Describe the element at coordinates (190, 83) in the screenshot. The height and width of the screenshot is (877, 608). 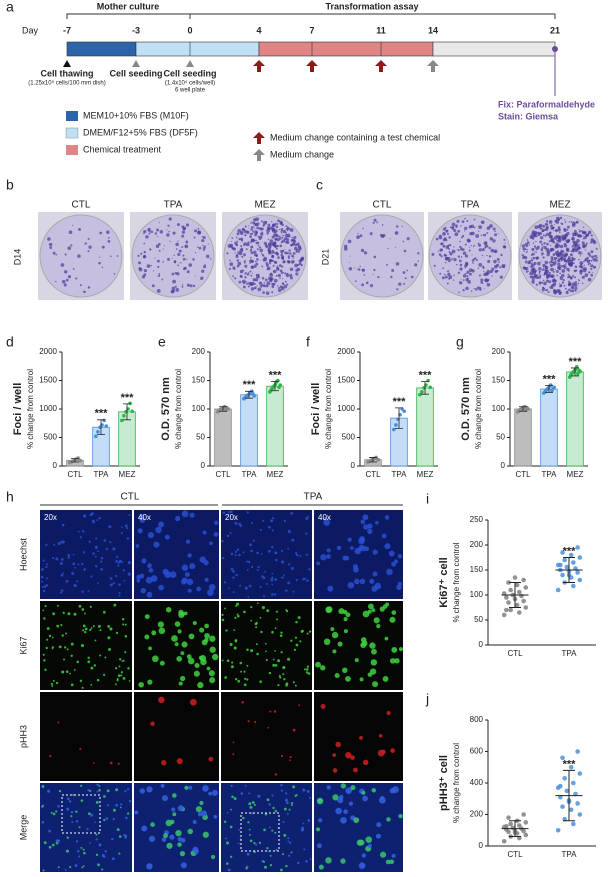
I see `event-note: (1.4x10⁴ cells/well)` at that location.